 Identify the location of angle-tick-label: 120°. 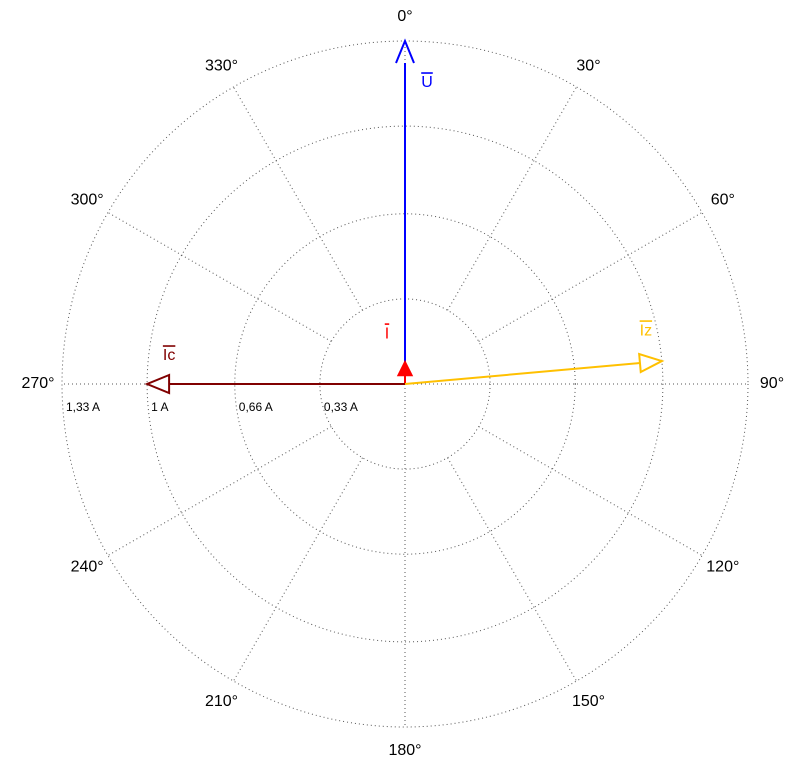
(722, 567).